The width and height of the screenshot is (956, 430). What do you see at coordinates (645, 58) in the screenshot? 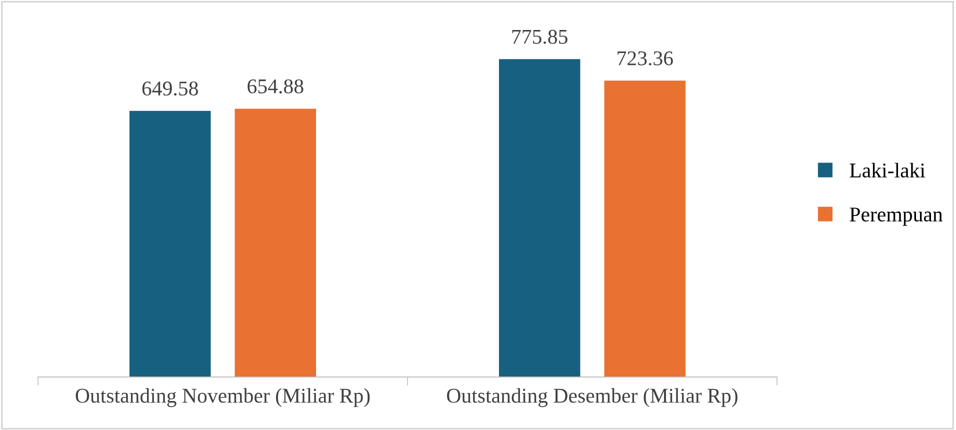
I see `data-label: 723.36` at bounding box center [645, 58].